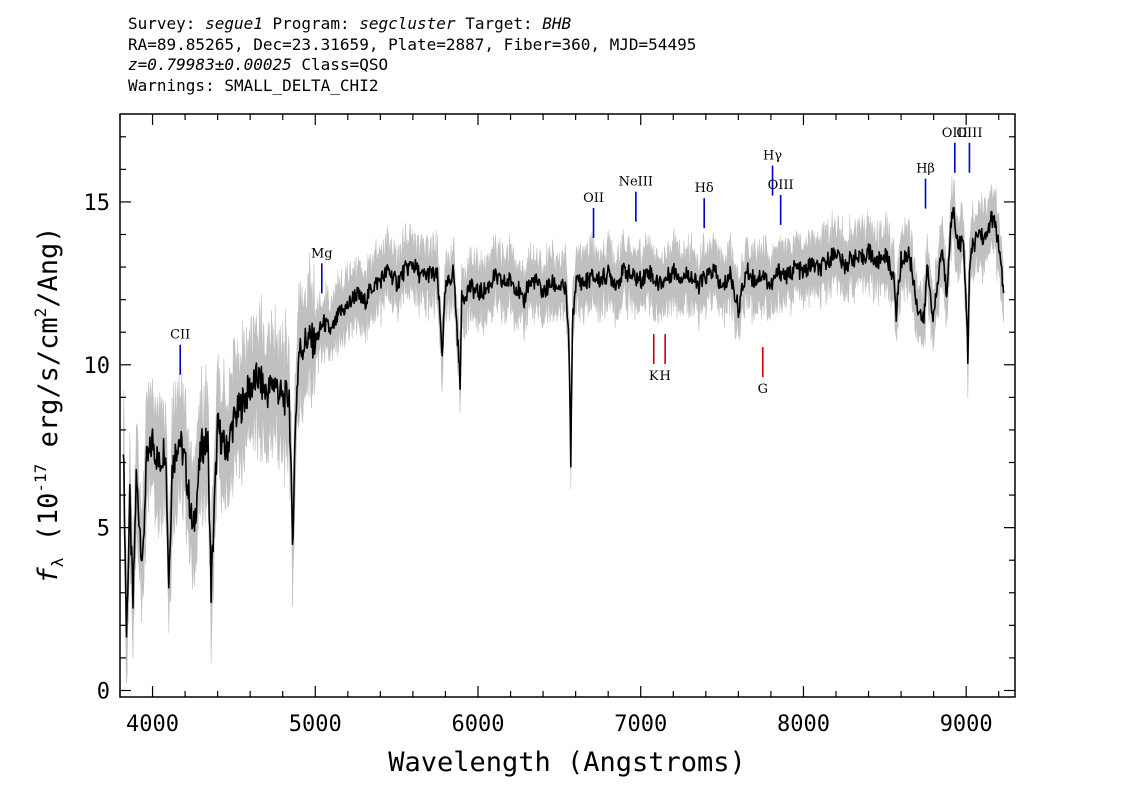 Image resolution: width=1134 pixels, height=810 pixels. Describe the element at coordinates (966, 724) in the screenshot. I see `x-tick-label: 9000` at that location.